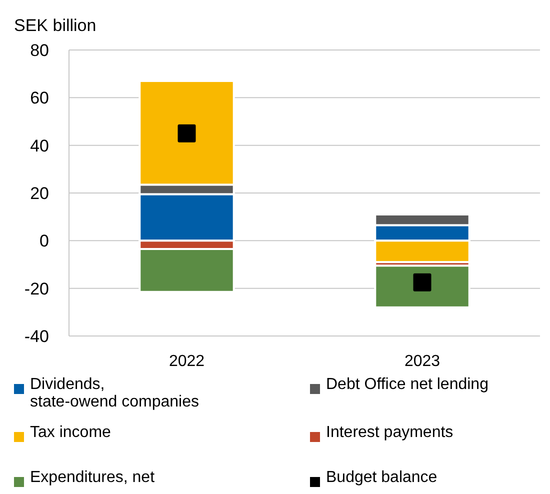  I want to click on y-tick-label: -20, so click(36, 288).